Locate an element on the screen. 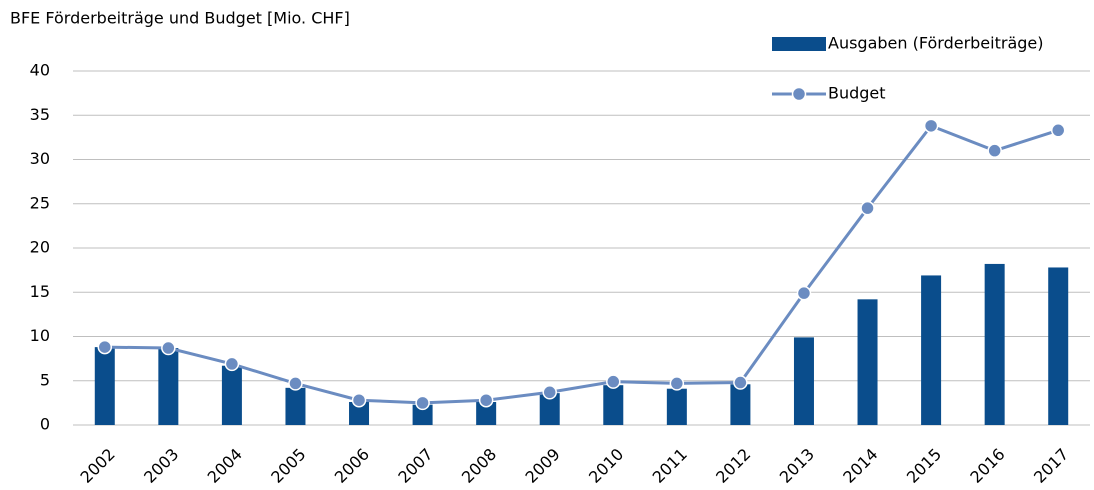  x-tick-label: 2009 is located at coordinates (543, 466).